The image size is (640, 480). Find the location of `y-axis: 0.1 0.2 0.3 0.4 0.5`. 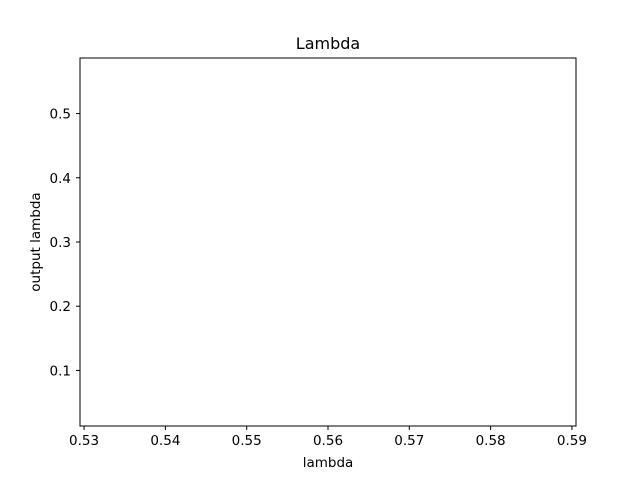

y-axis: 0.1 0.2 0.3 0.4 0.5 is located at coordinates (65, 243).